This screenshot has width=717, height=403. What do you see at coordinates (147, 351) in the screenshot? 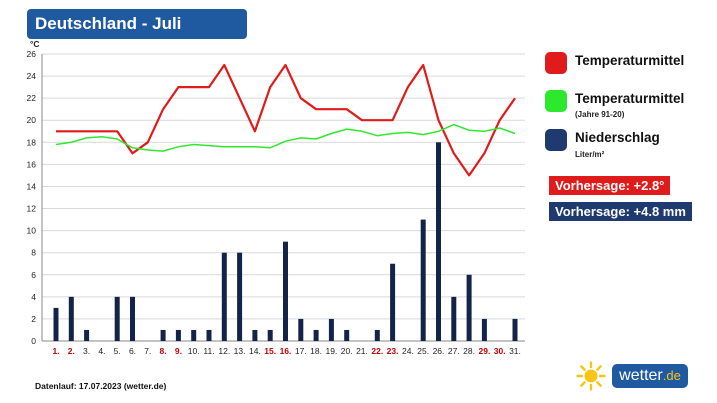
I see `x-tick-label: 7.` at bounding box center [147, 351].